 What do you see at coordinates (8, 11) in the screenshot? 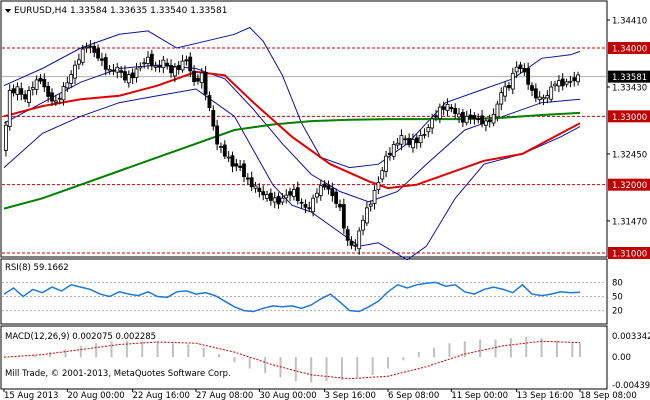
I see `dropdown-arrow-icon` at bounding box center [8, 11].